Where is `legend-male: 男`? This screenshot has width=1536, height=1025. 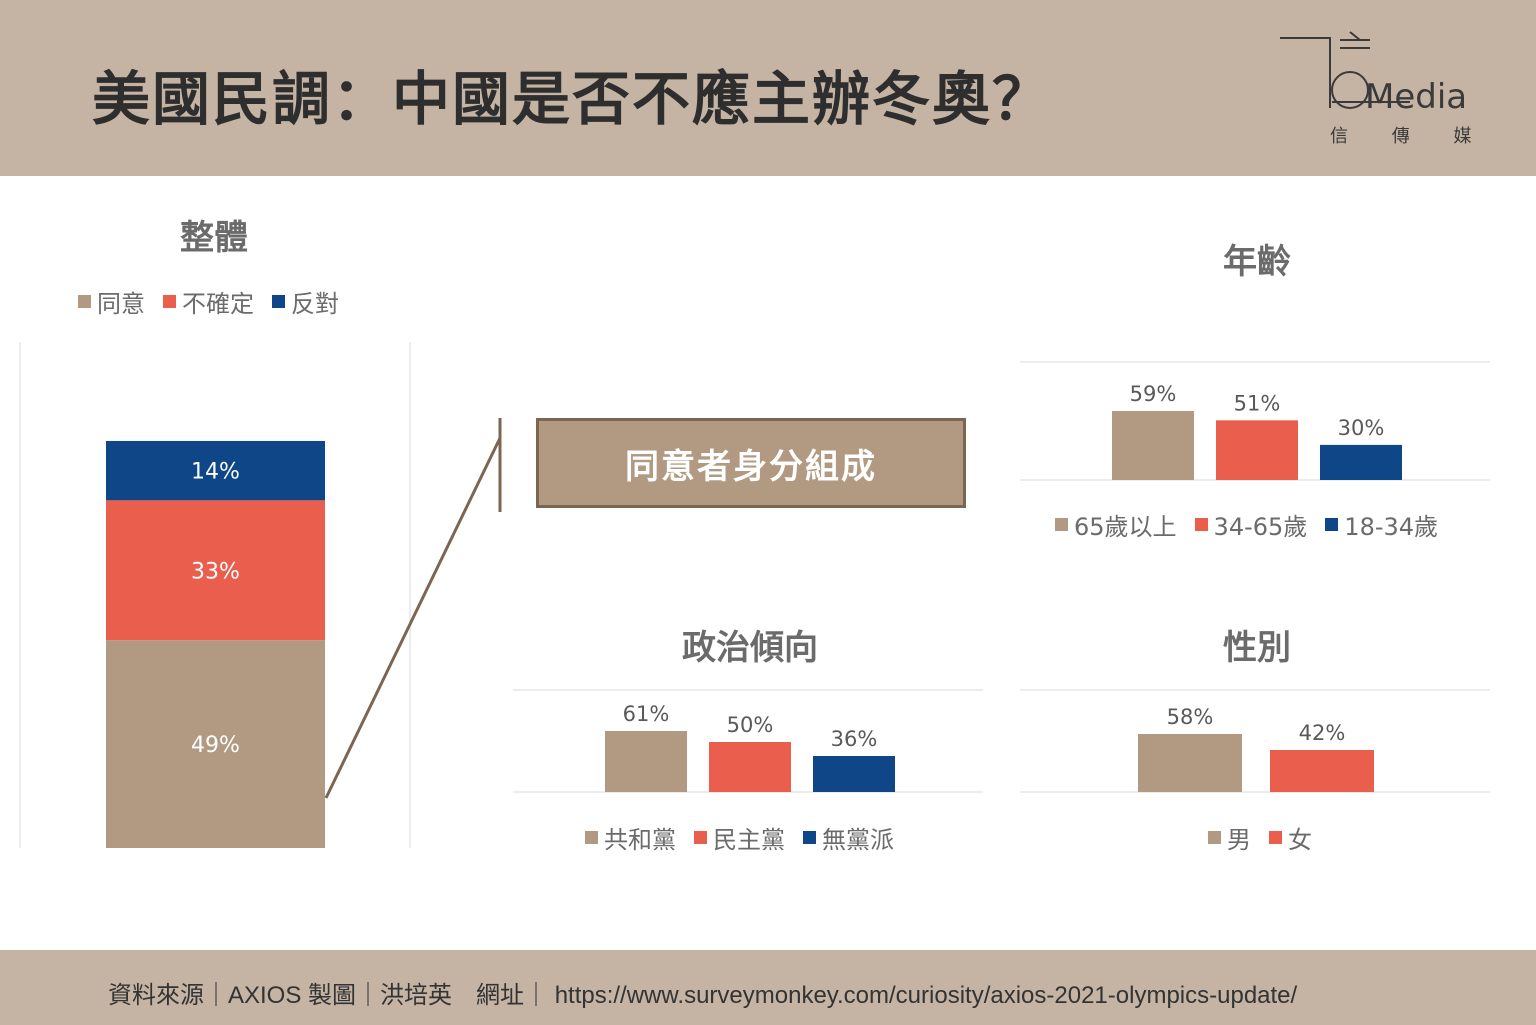
legend-male: 男 is located at coordinates (1229, 837).